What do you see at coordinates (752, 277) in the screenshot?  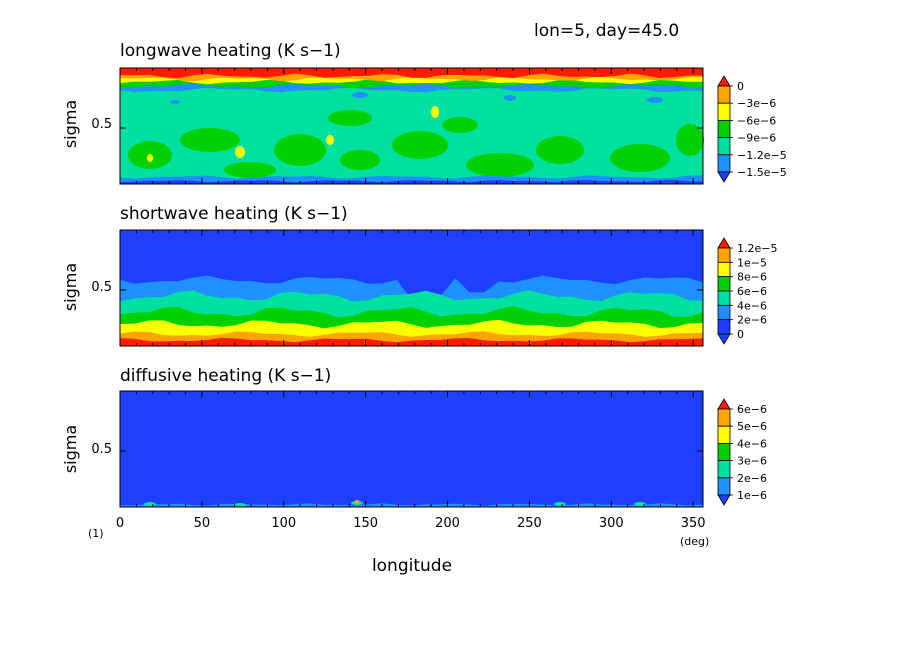 I see `colorbar-label: 8e−6` at bounding box center [752, 277].